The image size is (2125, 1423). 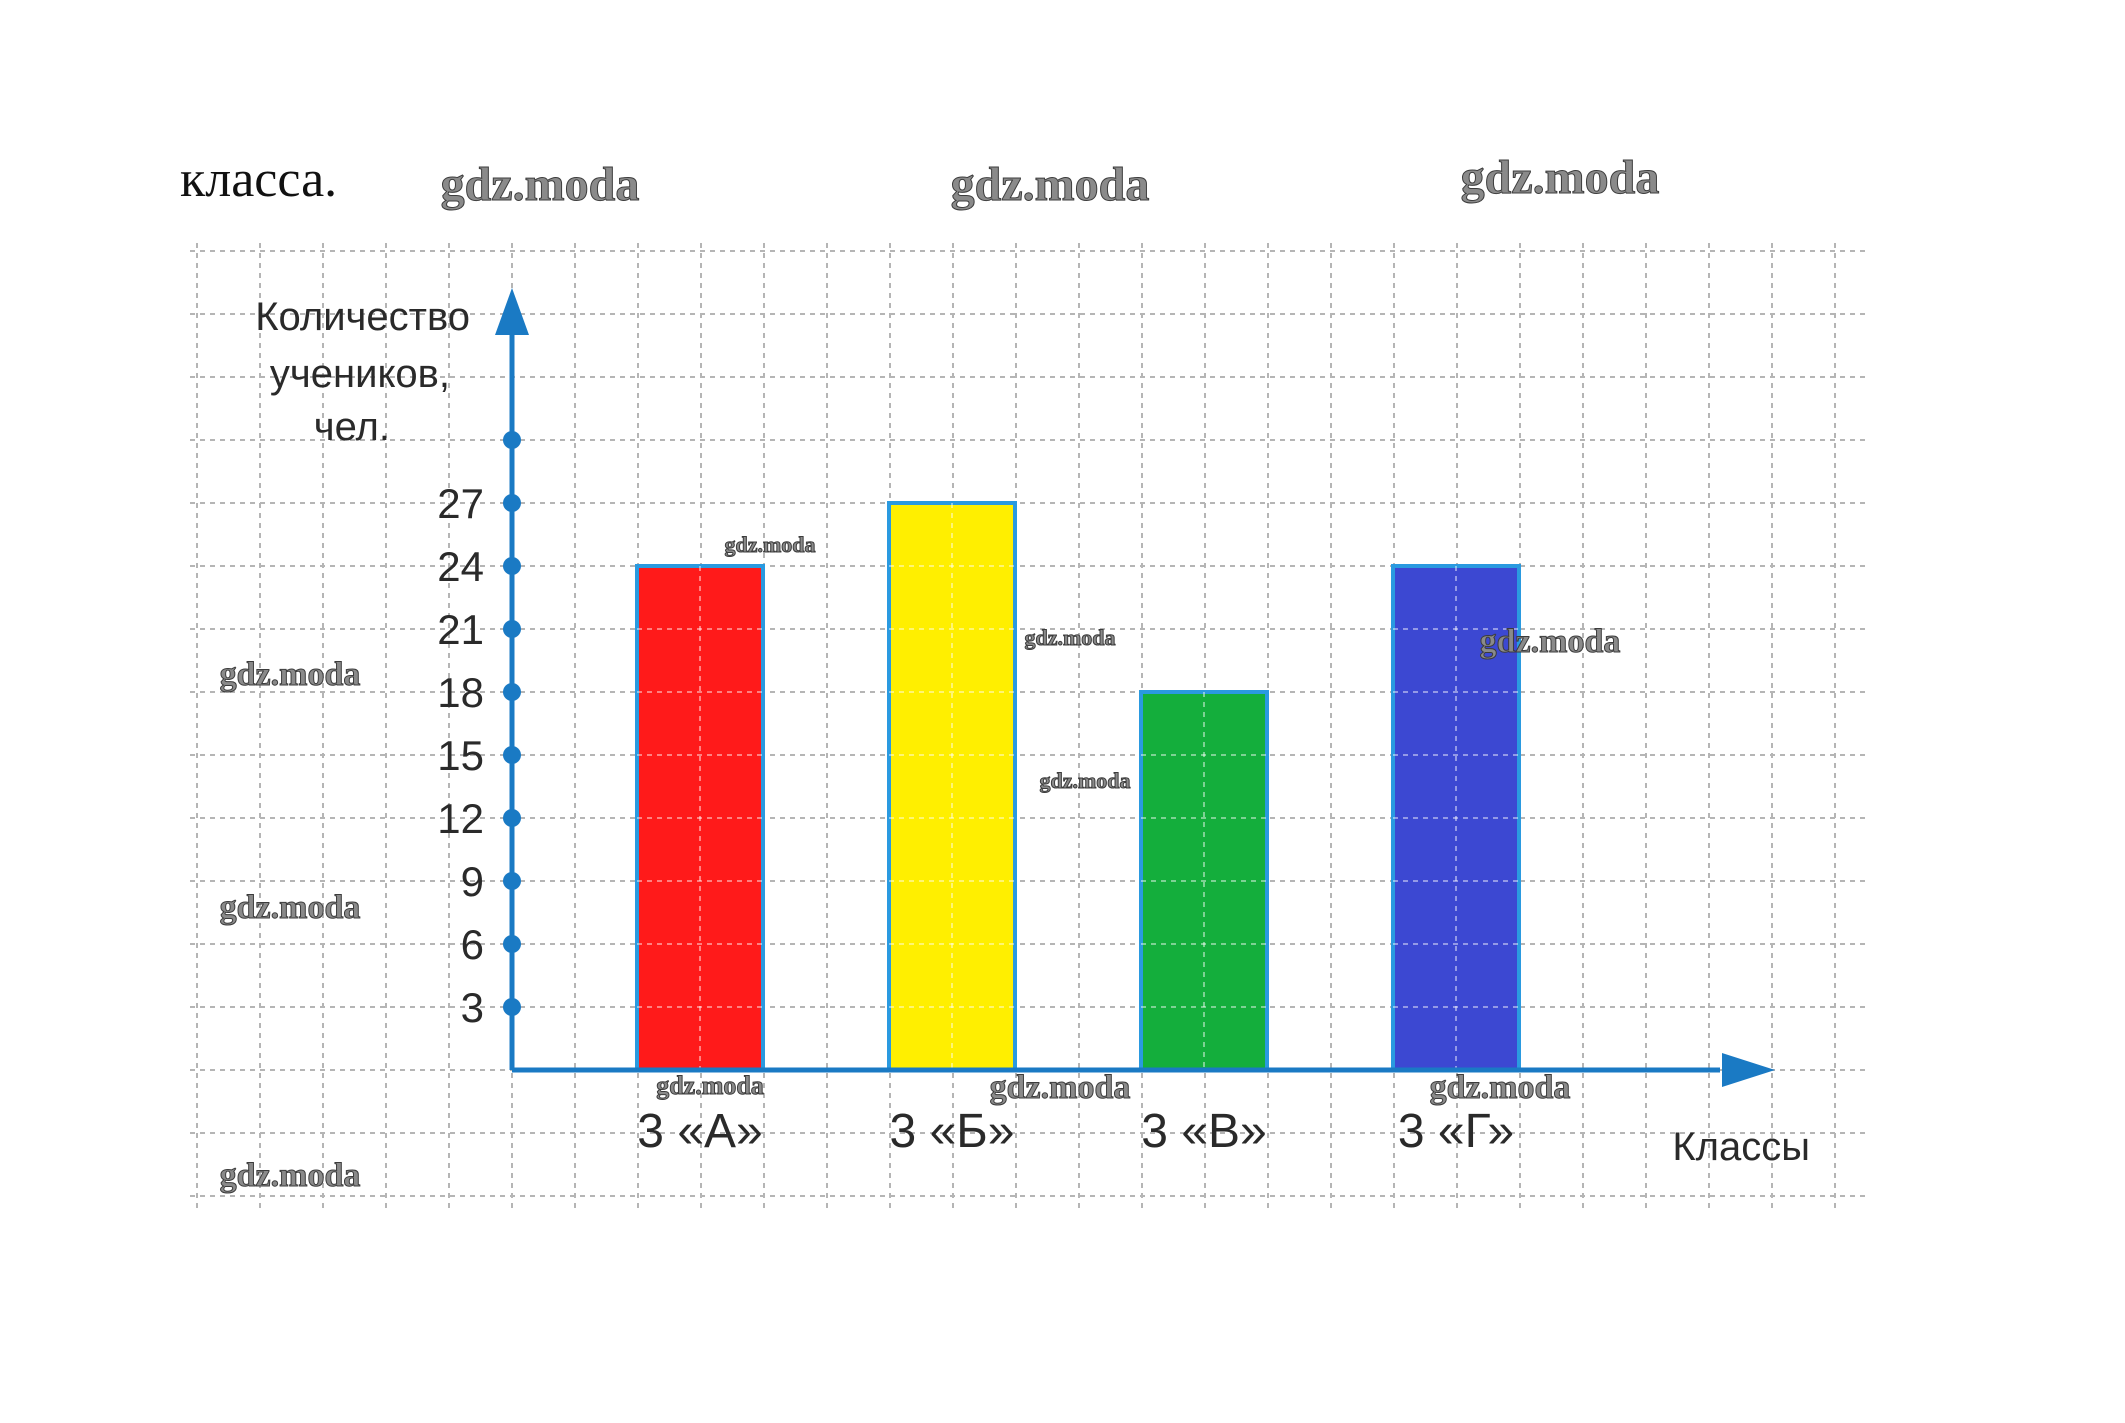 What do you see at coordinates (952, 1131) in the screenshot?
I see `category-label: 3 «Б»` at bounding box center [952, 1131].